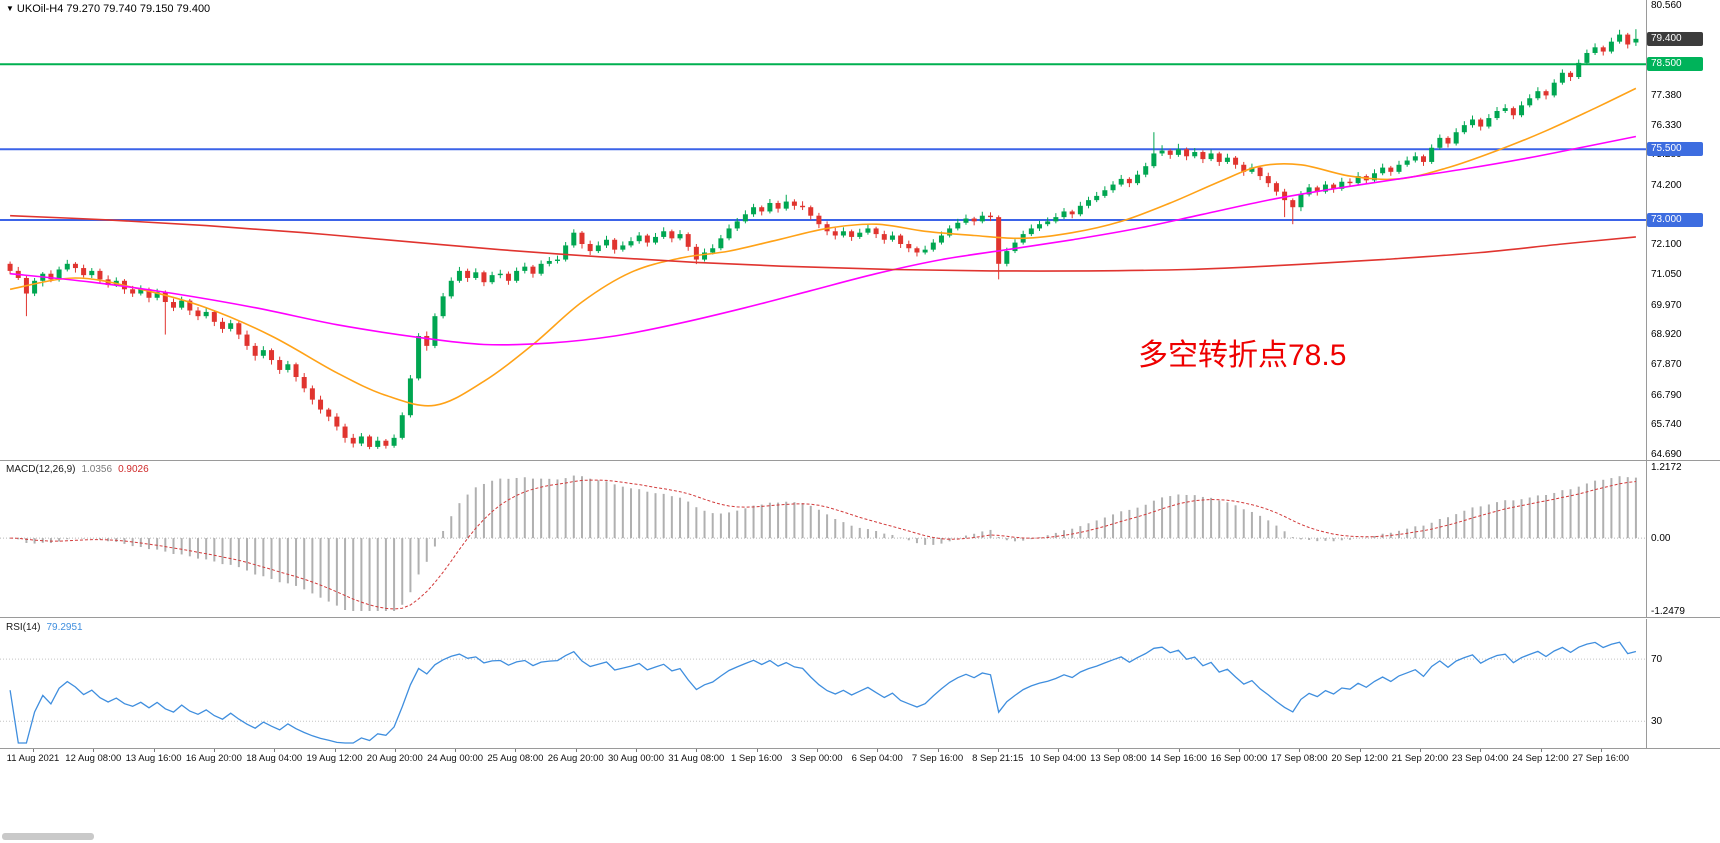 Image resolution: width=1720 pixels, height=843 pixels. What do you see at coordinates (1657, 660) in the screenshot?
I see `rsi-axis-label: 70` at bounding box center [1657, 660].